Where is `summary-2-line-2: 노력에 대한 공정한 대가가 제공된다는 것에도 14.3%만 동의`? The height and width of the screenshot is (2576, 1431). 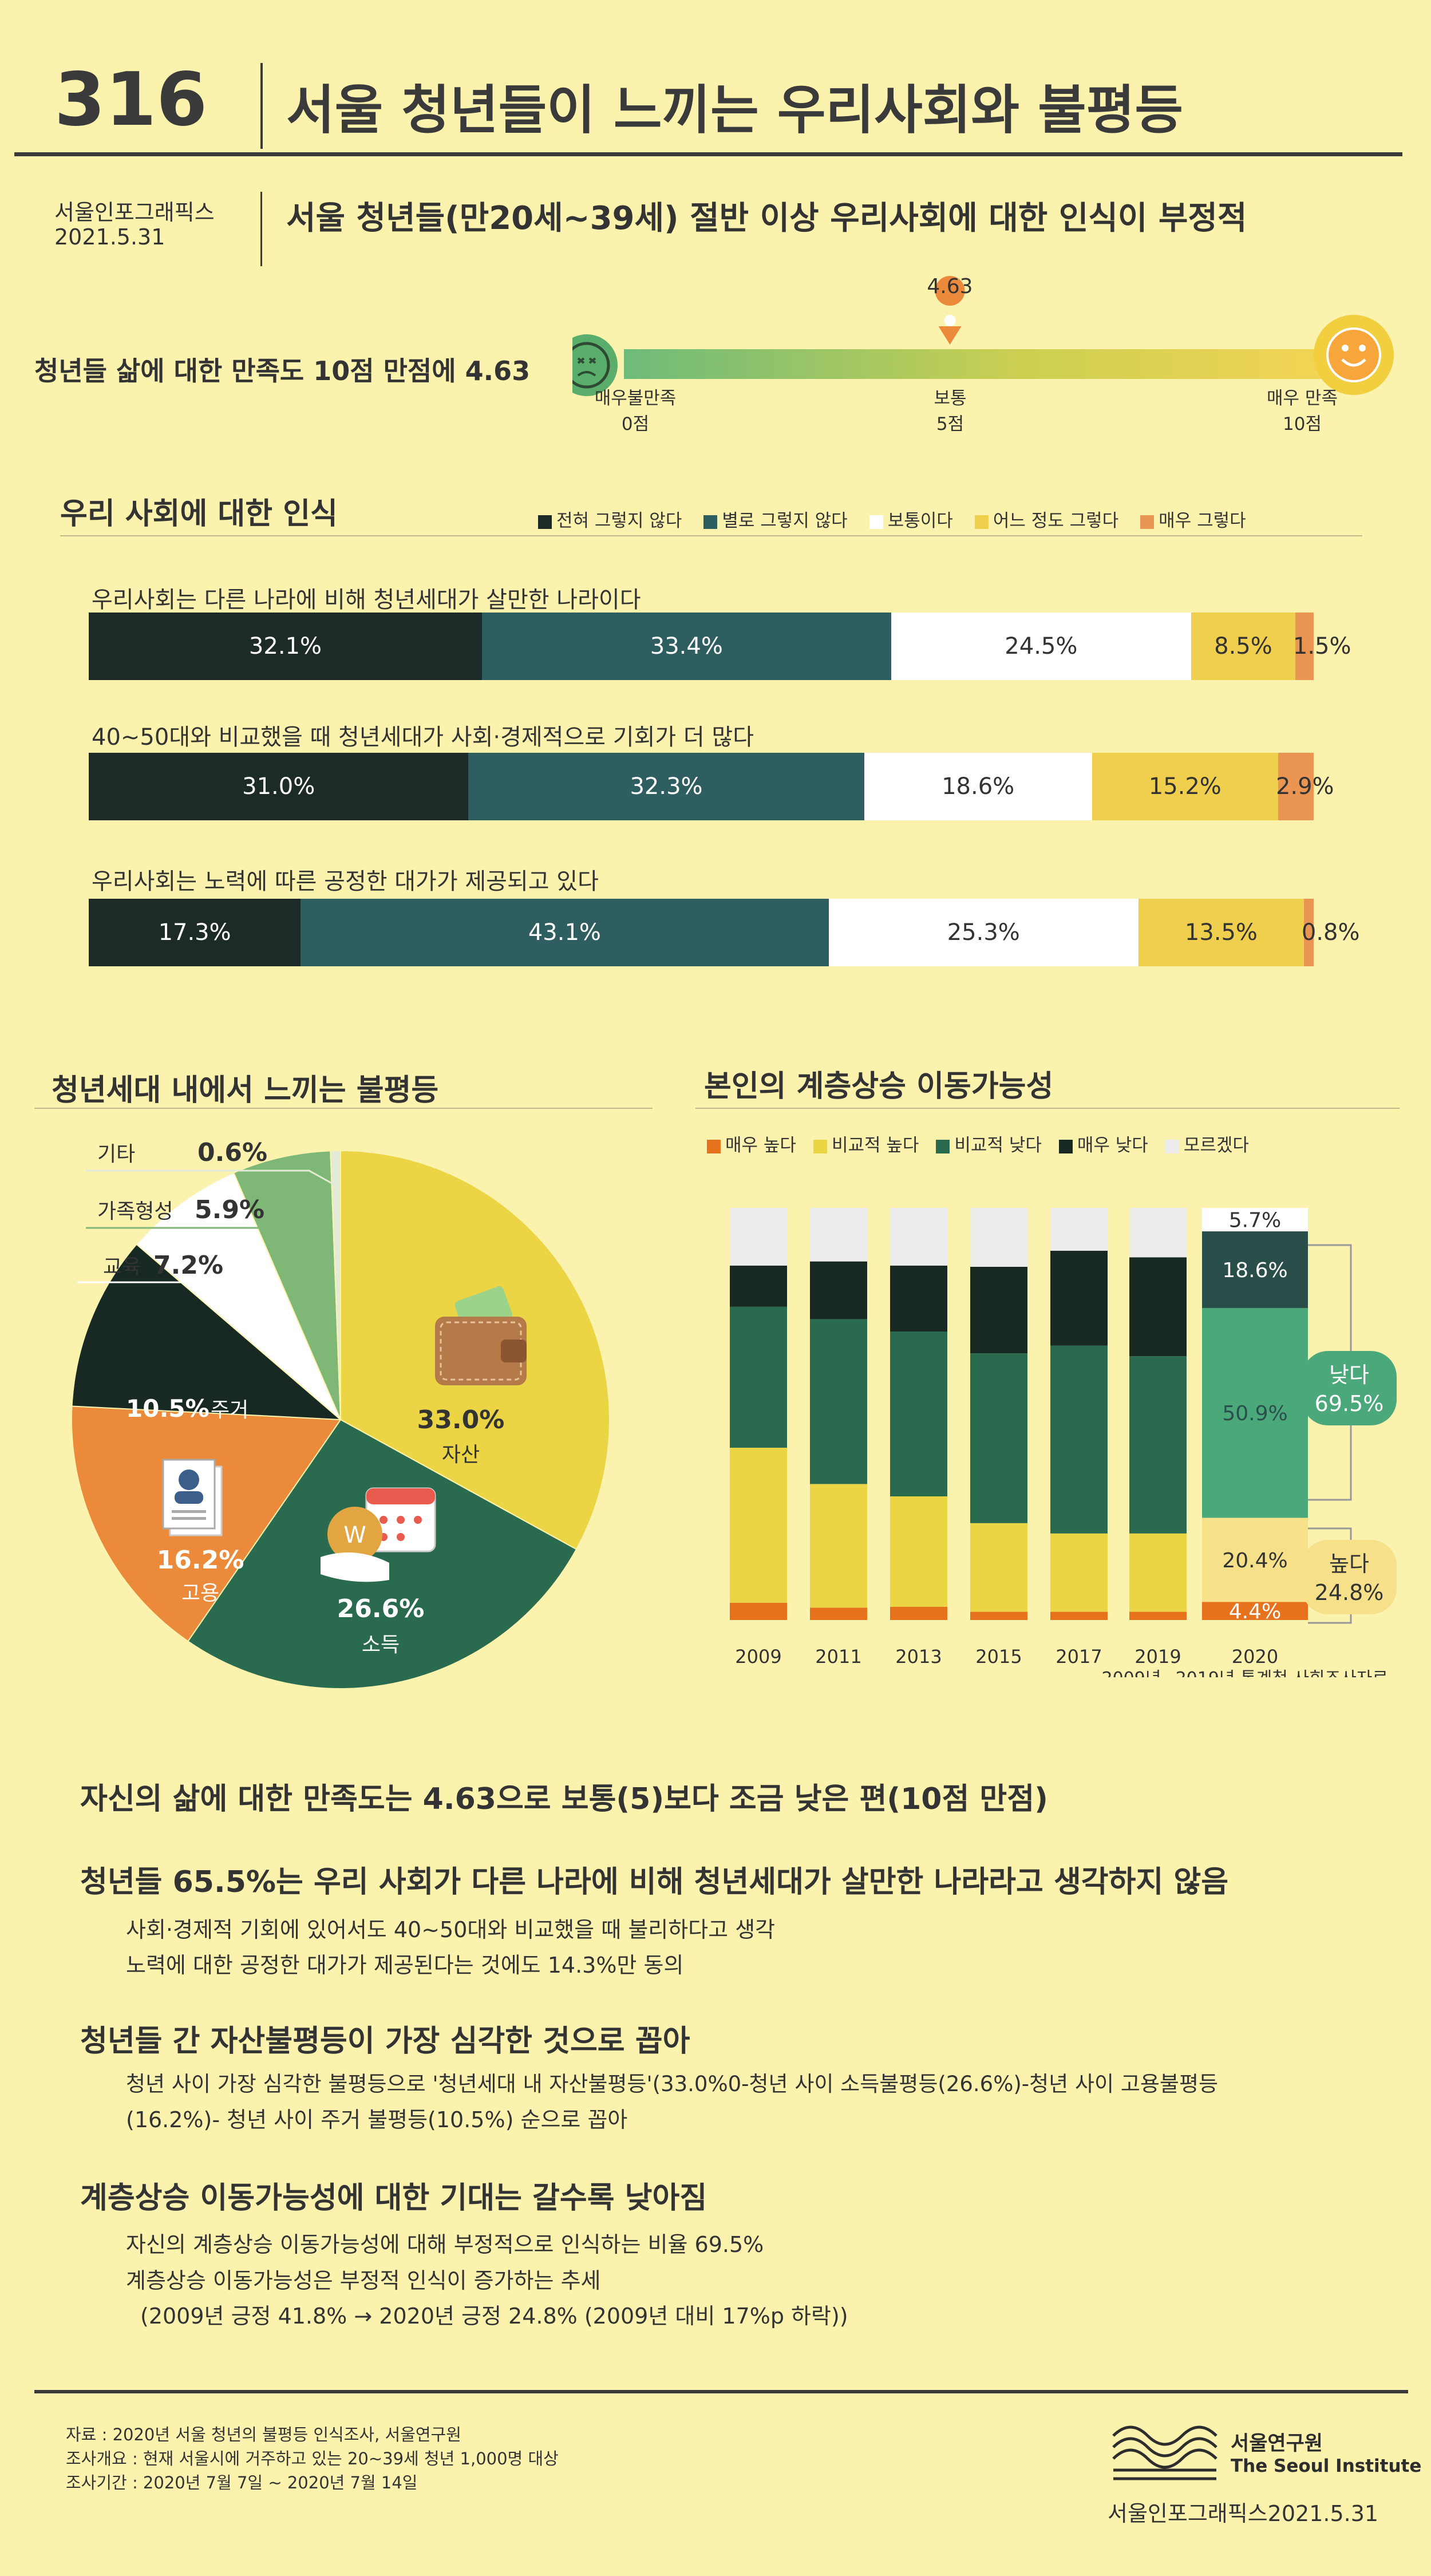 summary-2-line-2: 노력에 대한 공정한 대가가 제공된다는 것에도 14.3%만 동의 is located at coordinates (405, 1965).